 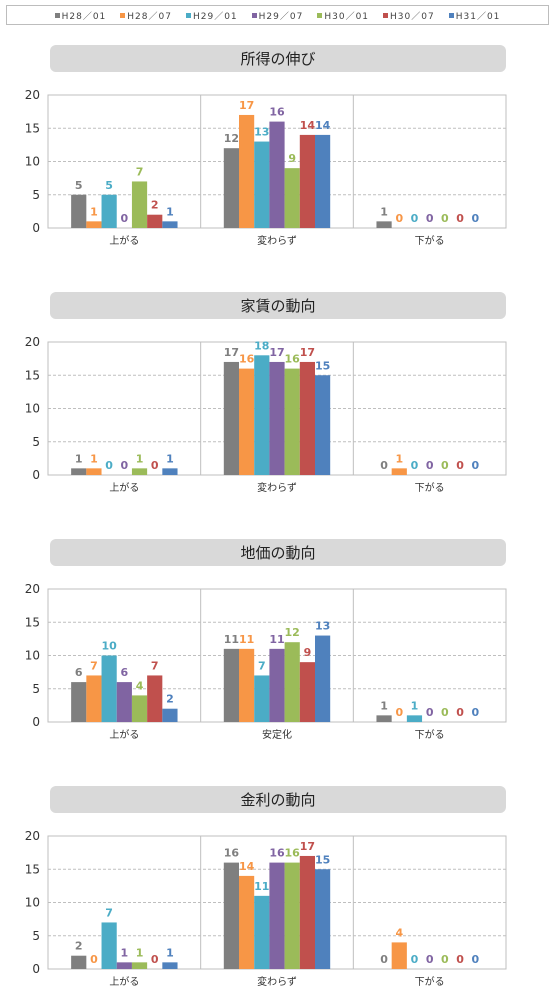 What do you see at coordinates (211, 15) in the screenshot?
I see `legend-item: H29／01` at bounding box center [211, 15].